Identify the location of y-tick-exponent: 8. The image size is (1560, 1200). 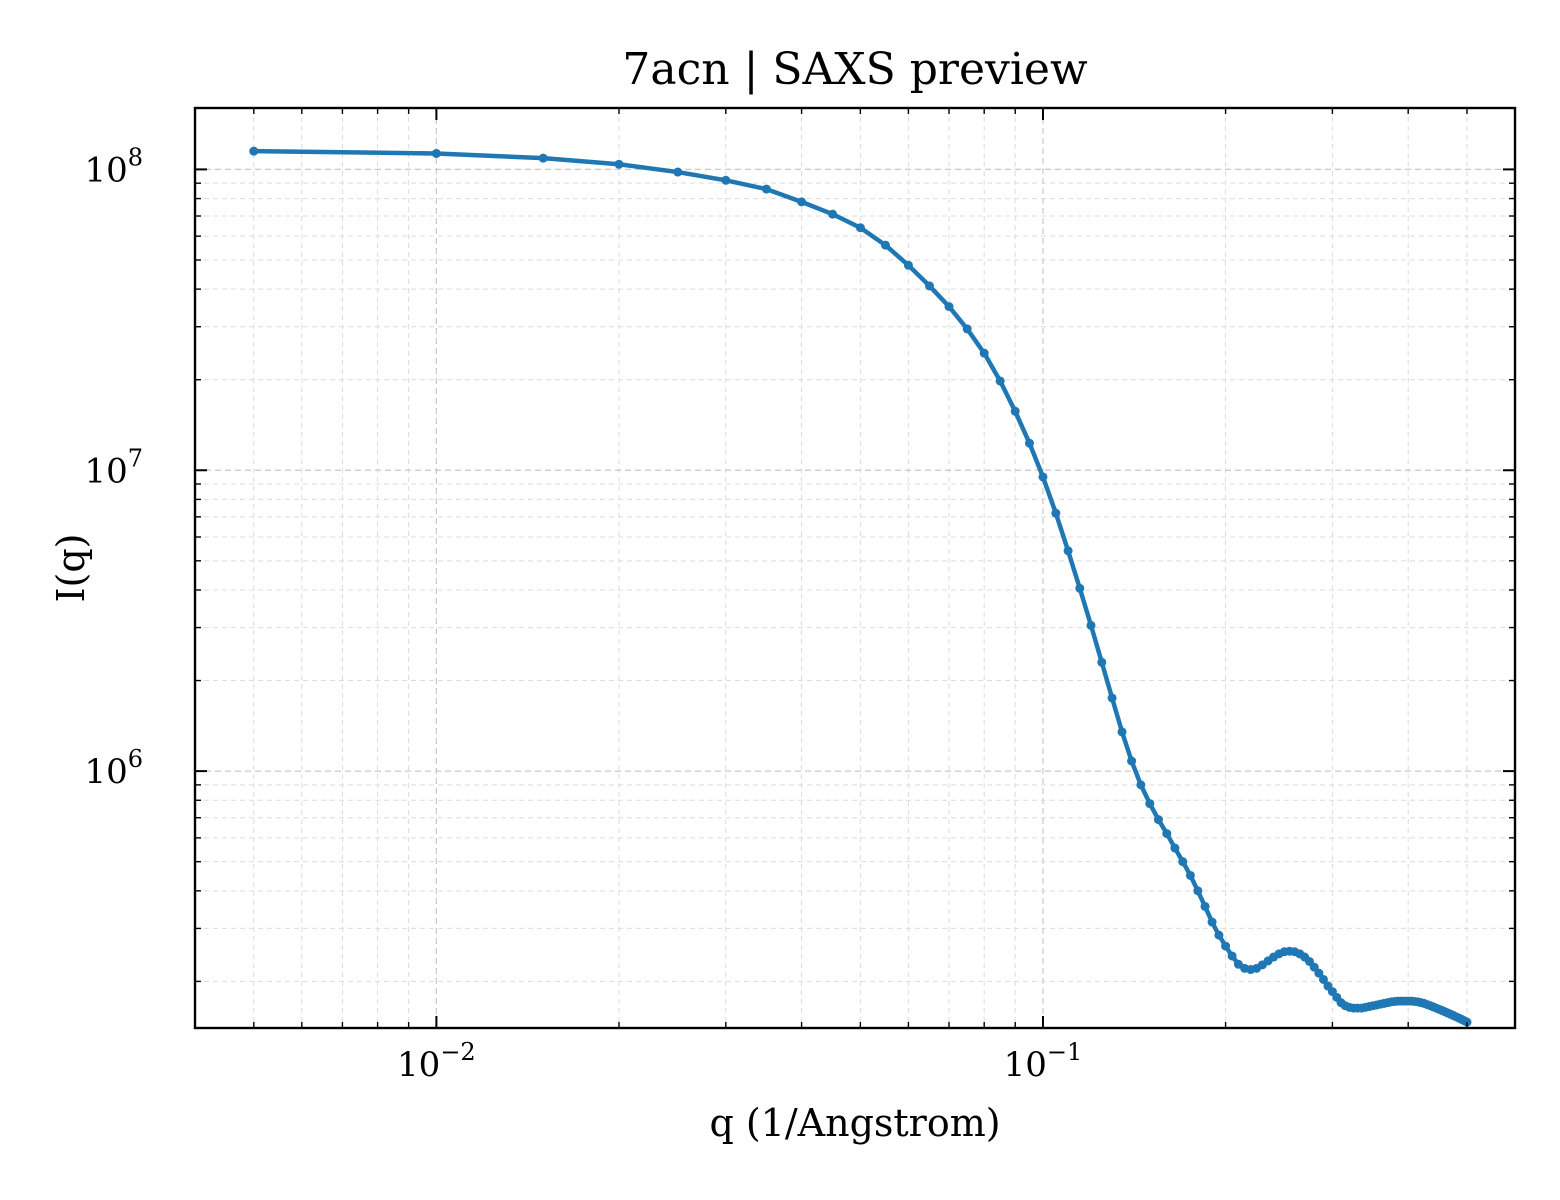
(135, 157).